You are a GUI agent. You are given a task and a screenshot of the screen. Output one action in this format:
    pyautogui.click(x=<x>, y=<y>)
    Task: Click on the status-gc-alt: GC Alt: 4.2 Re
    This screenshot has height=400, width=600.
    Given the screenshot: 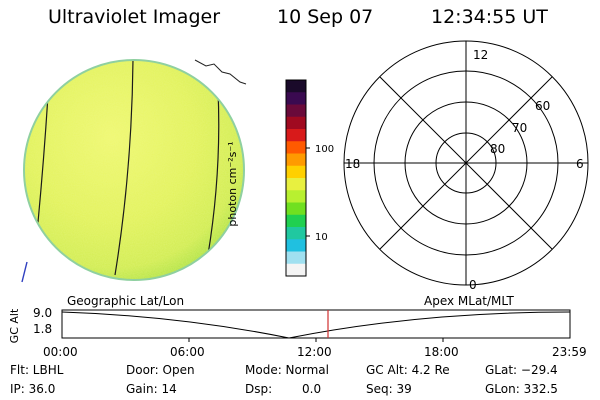 What is the action you would take?
    pyautogui.click(x=408, y=370)
    